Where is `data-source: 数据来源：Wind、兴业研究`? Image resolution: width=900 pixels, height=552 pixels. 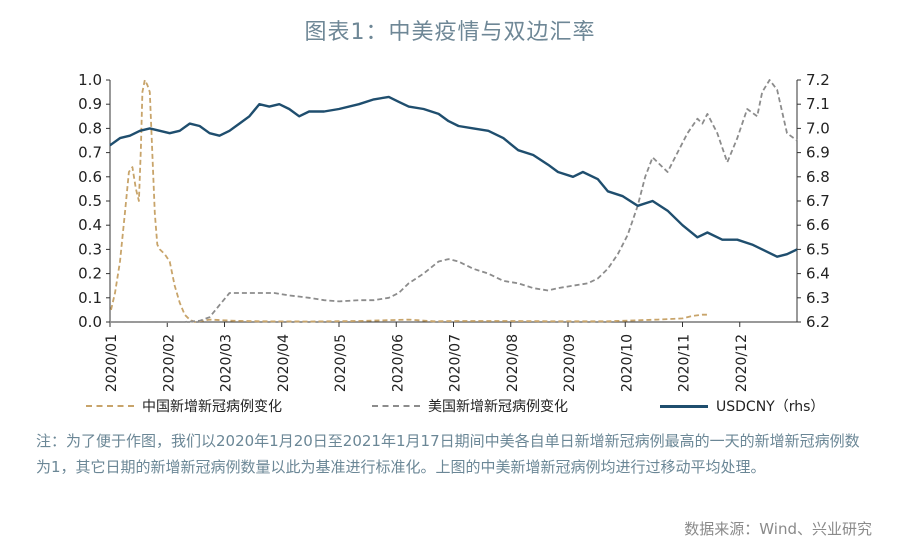 data-source: 数据来源：Wind、兴业研究 is located at coordinates (778, 529).